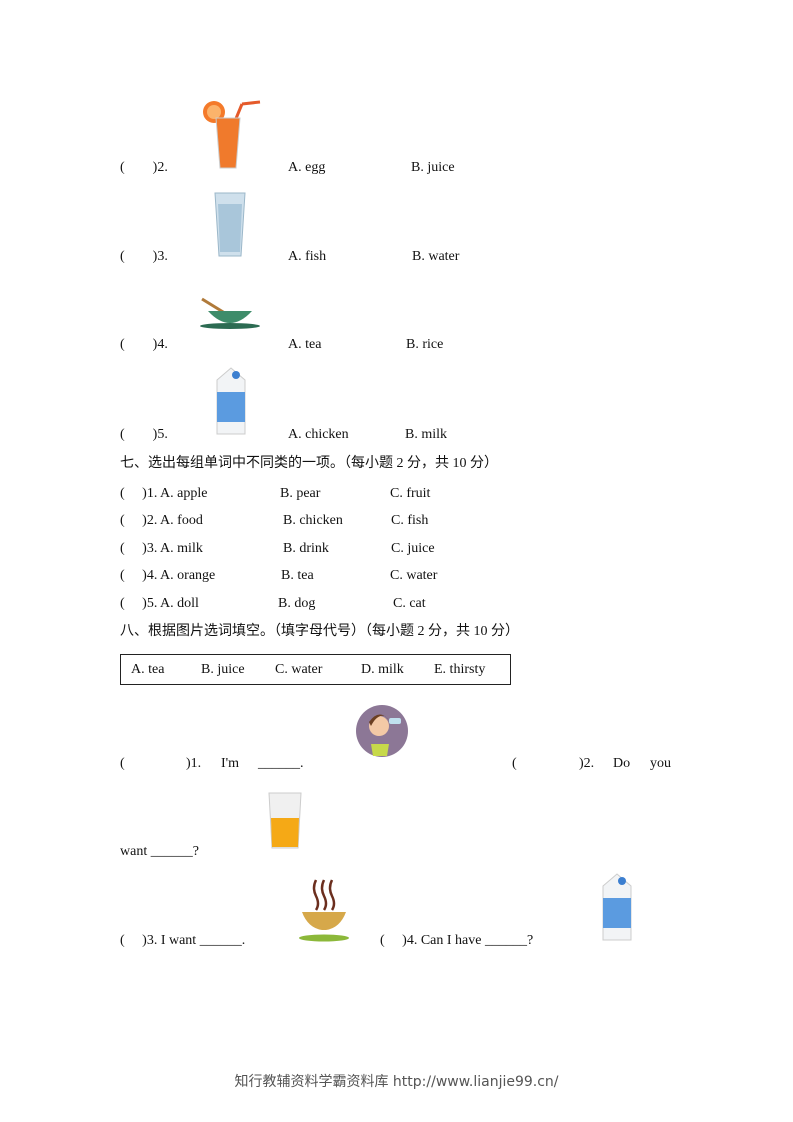 Image resolution: width=793 pixels, height=1122 pixels. I want to click on question-text: you, so click(660, 763).